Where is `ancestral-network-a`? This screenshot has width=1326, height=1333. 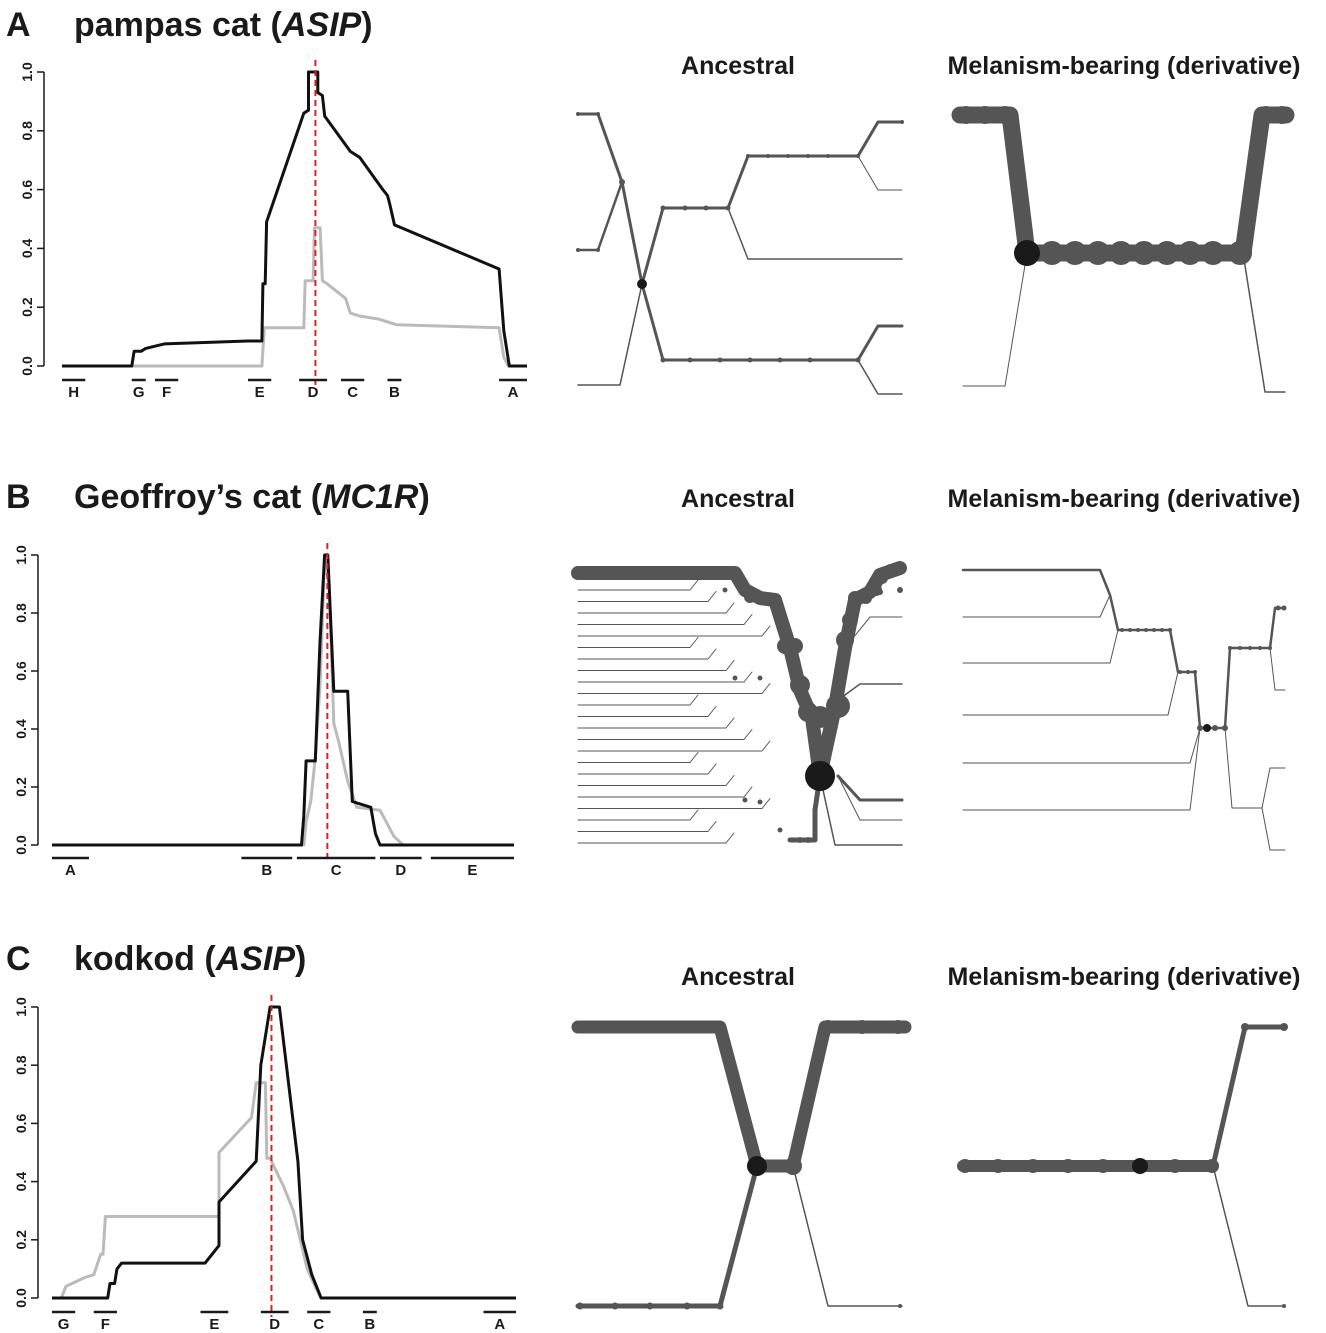
ancestral-network-a is located at coordinates (740, 253).